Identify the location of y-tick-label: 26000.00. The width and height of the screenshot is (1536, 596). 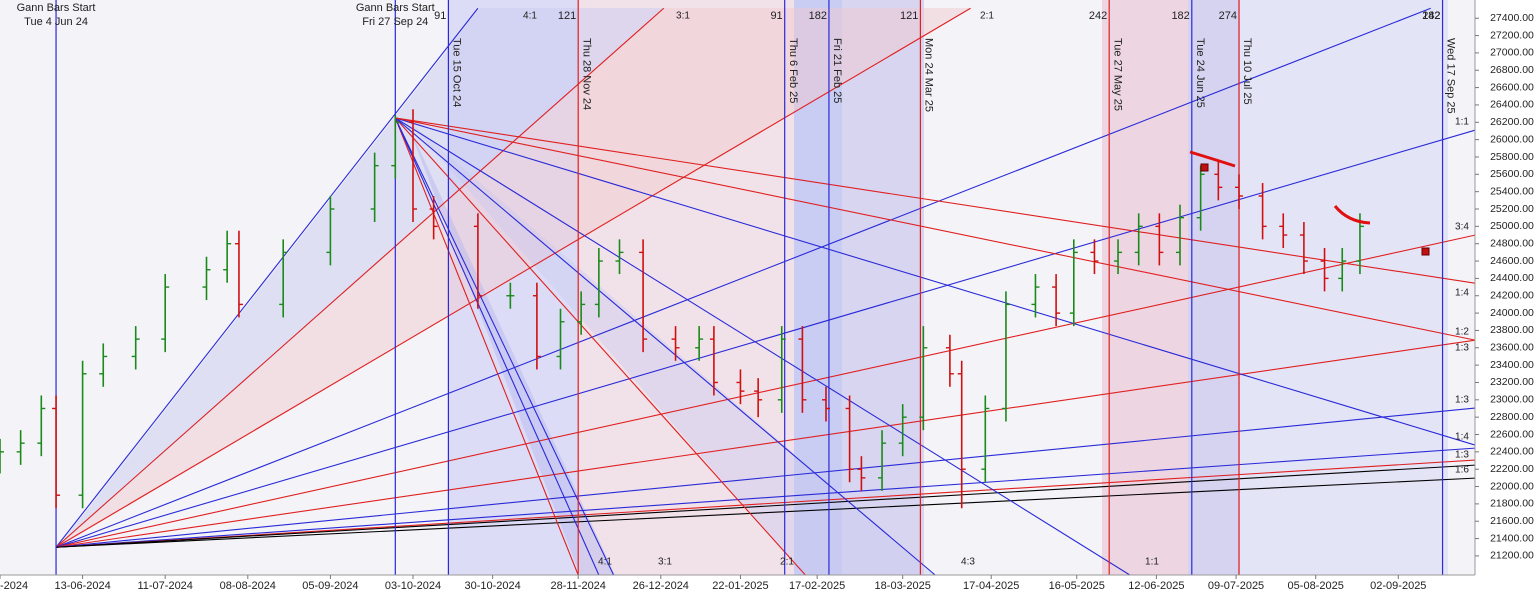
(1512, 139).